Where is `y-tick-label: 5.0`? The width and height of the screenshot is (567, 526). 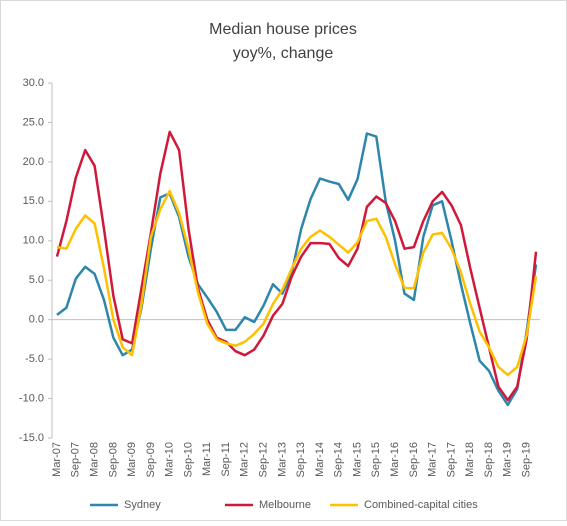
y-tick-label: 5.0 is located at coordinates (36, 280).